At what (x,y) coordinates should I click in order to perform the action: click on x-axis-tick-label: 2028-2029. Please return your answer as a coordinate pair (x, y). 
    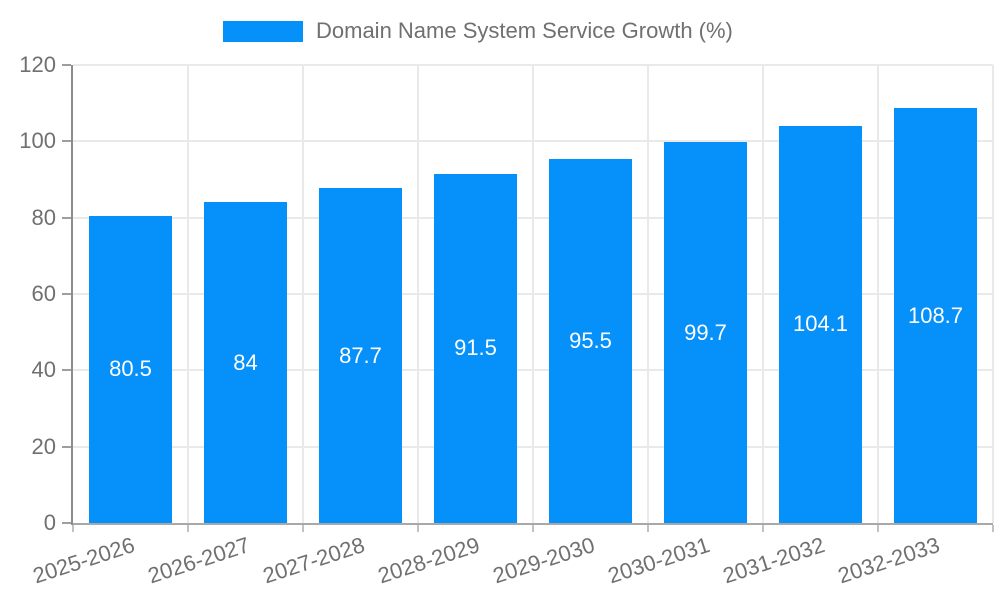
    Looking at the image, I should click on (429, 560).